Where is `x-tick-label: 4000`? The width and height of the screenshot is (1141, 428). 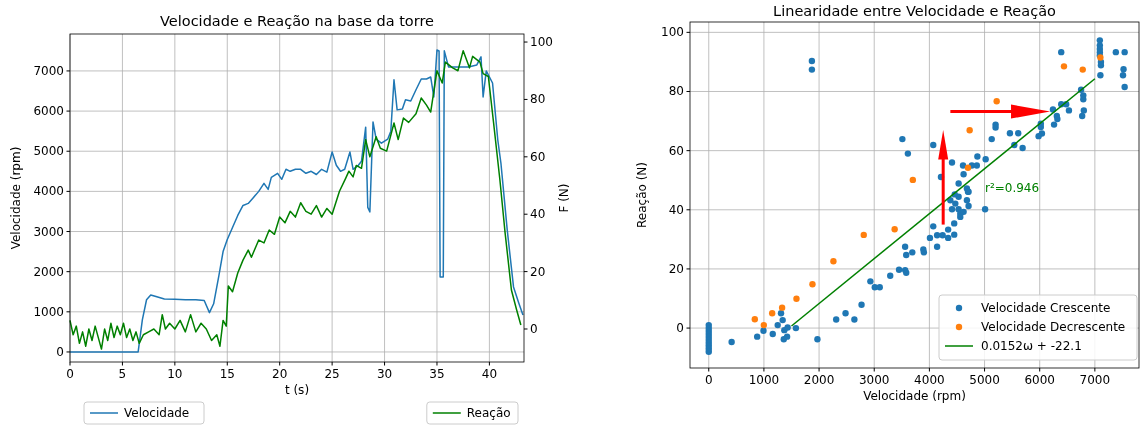 x-tick-label: 4000 is located at coordinates (929, 380).